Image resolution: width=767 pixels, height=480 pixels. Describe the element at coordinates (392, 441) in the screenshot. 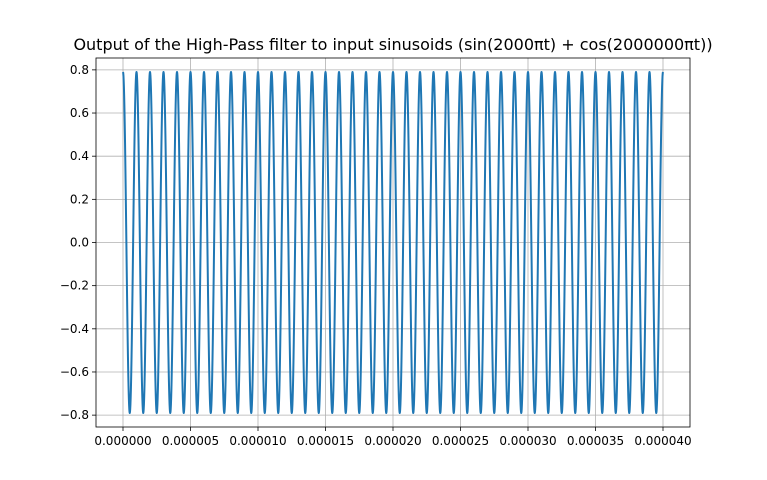

I see `x-tick-label: 0.000020` at that location.